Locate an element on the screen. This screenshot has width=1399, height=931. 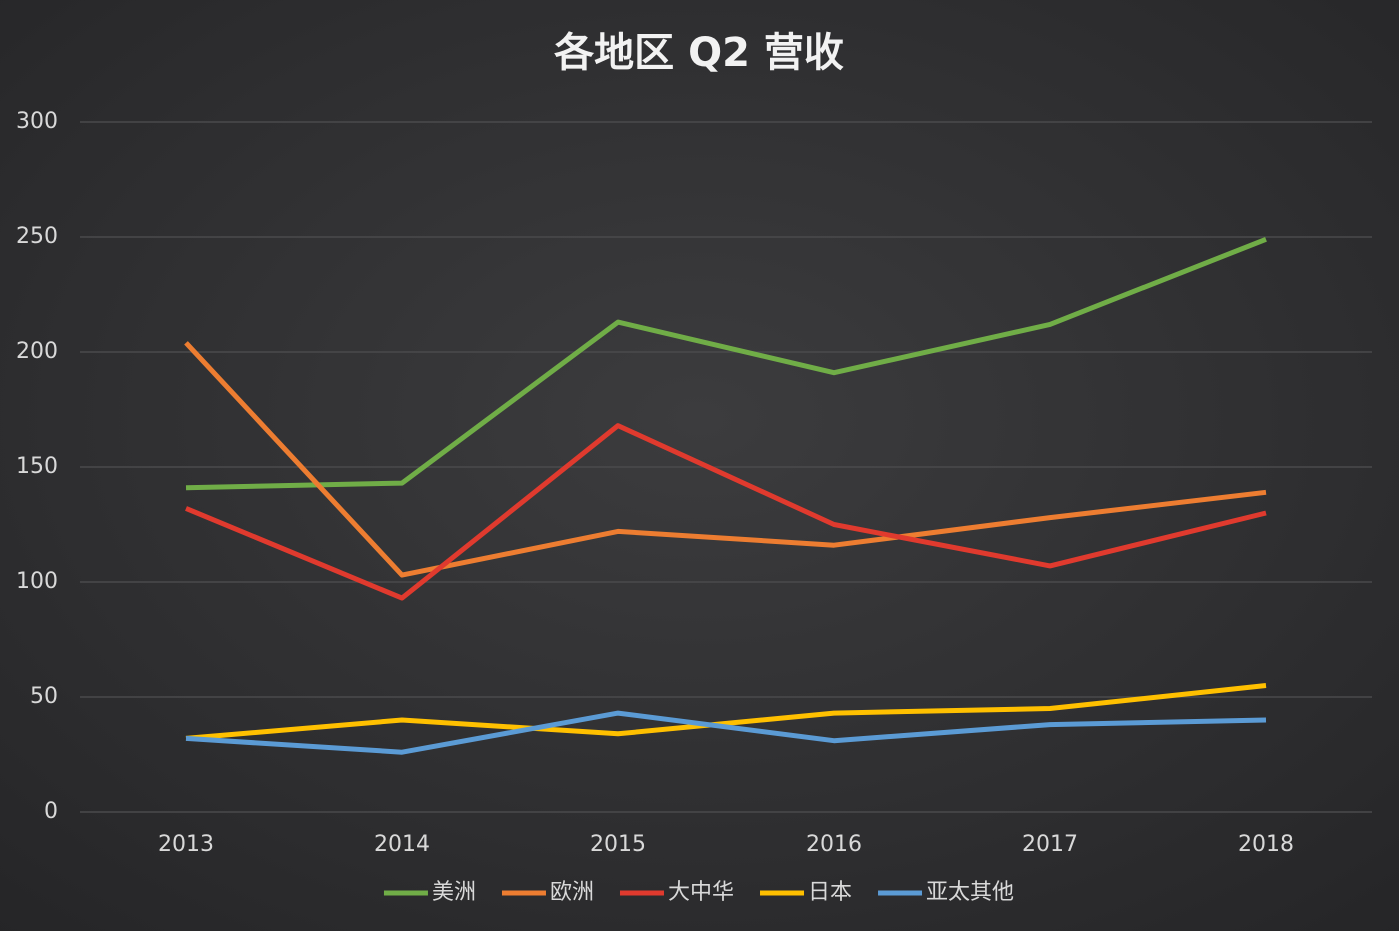
x-tick-label: 2017 is located at coordinates (1050, 844).